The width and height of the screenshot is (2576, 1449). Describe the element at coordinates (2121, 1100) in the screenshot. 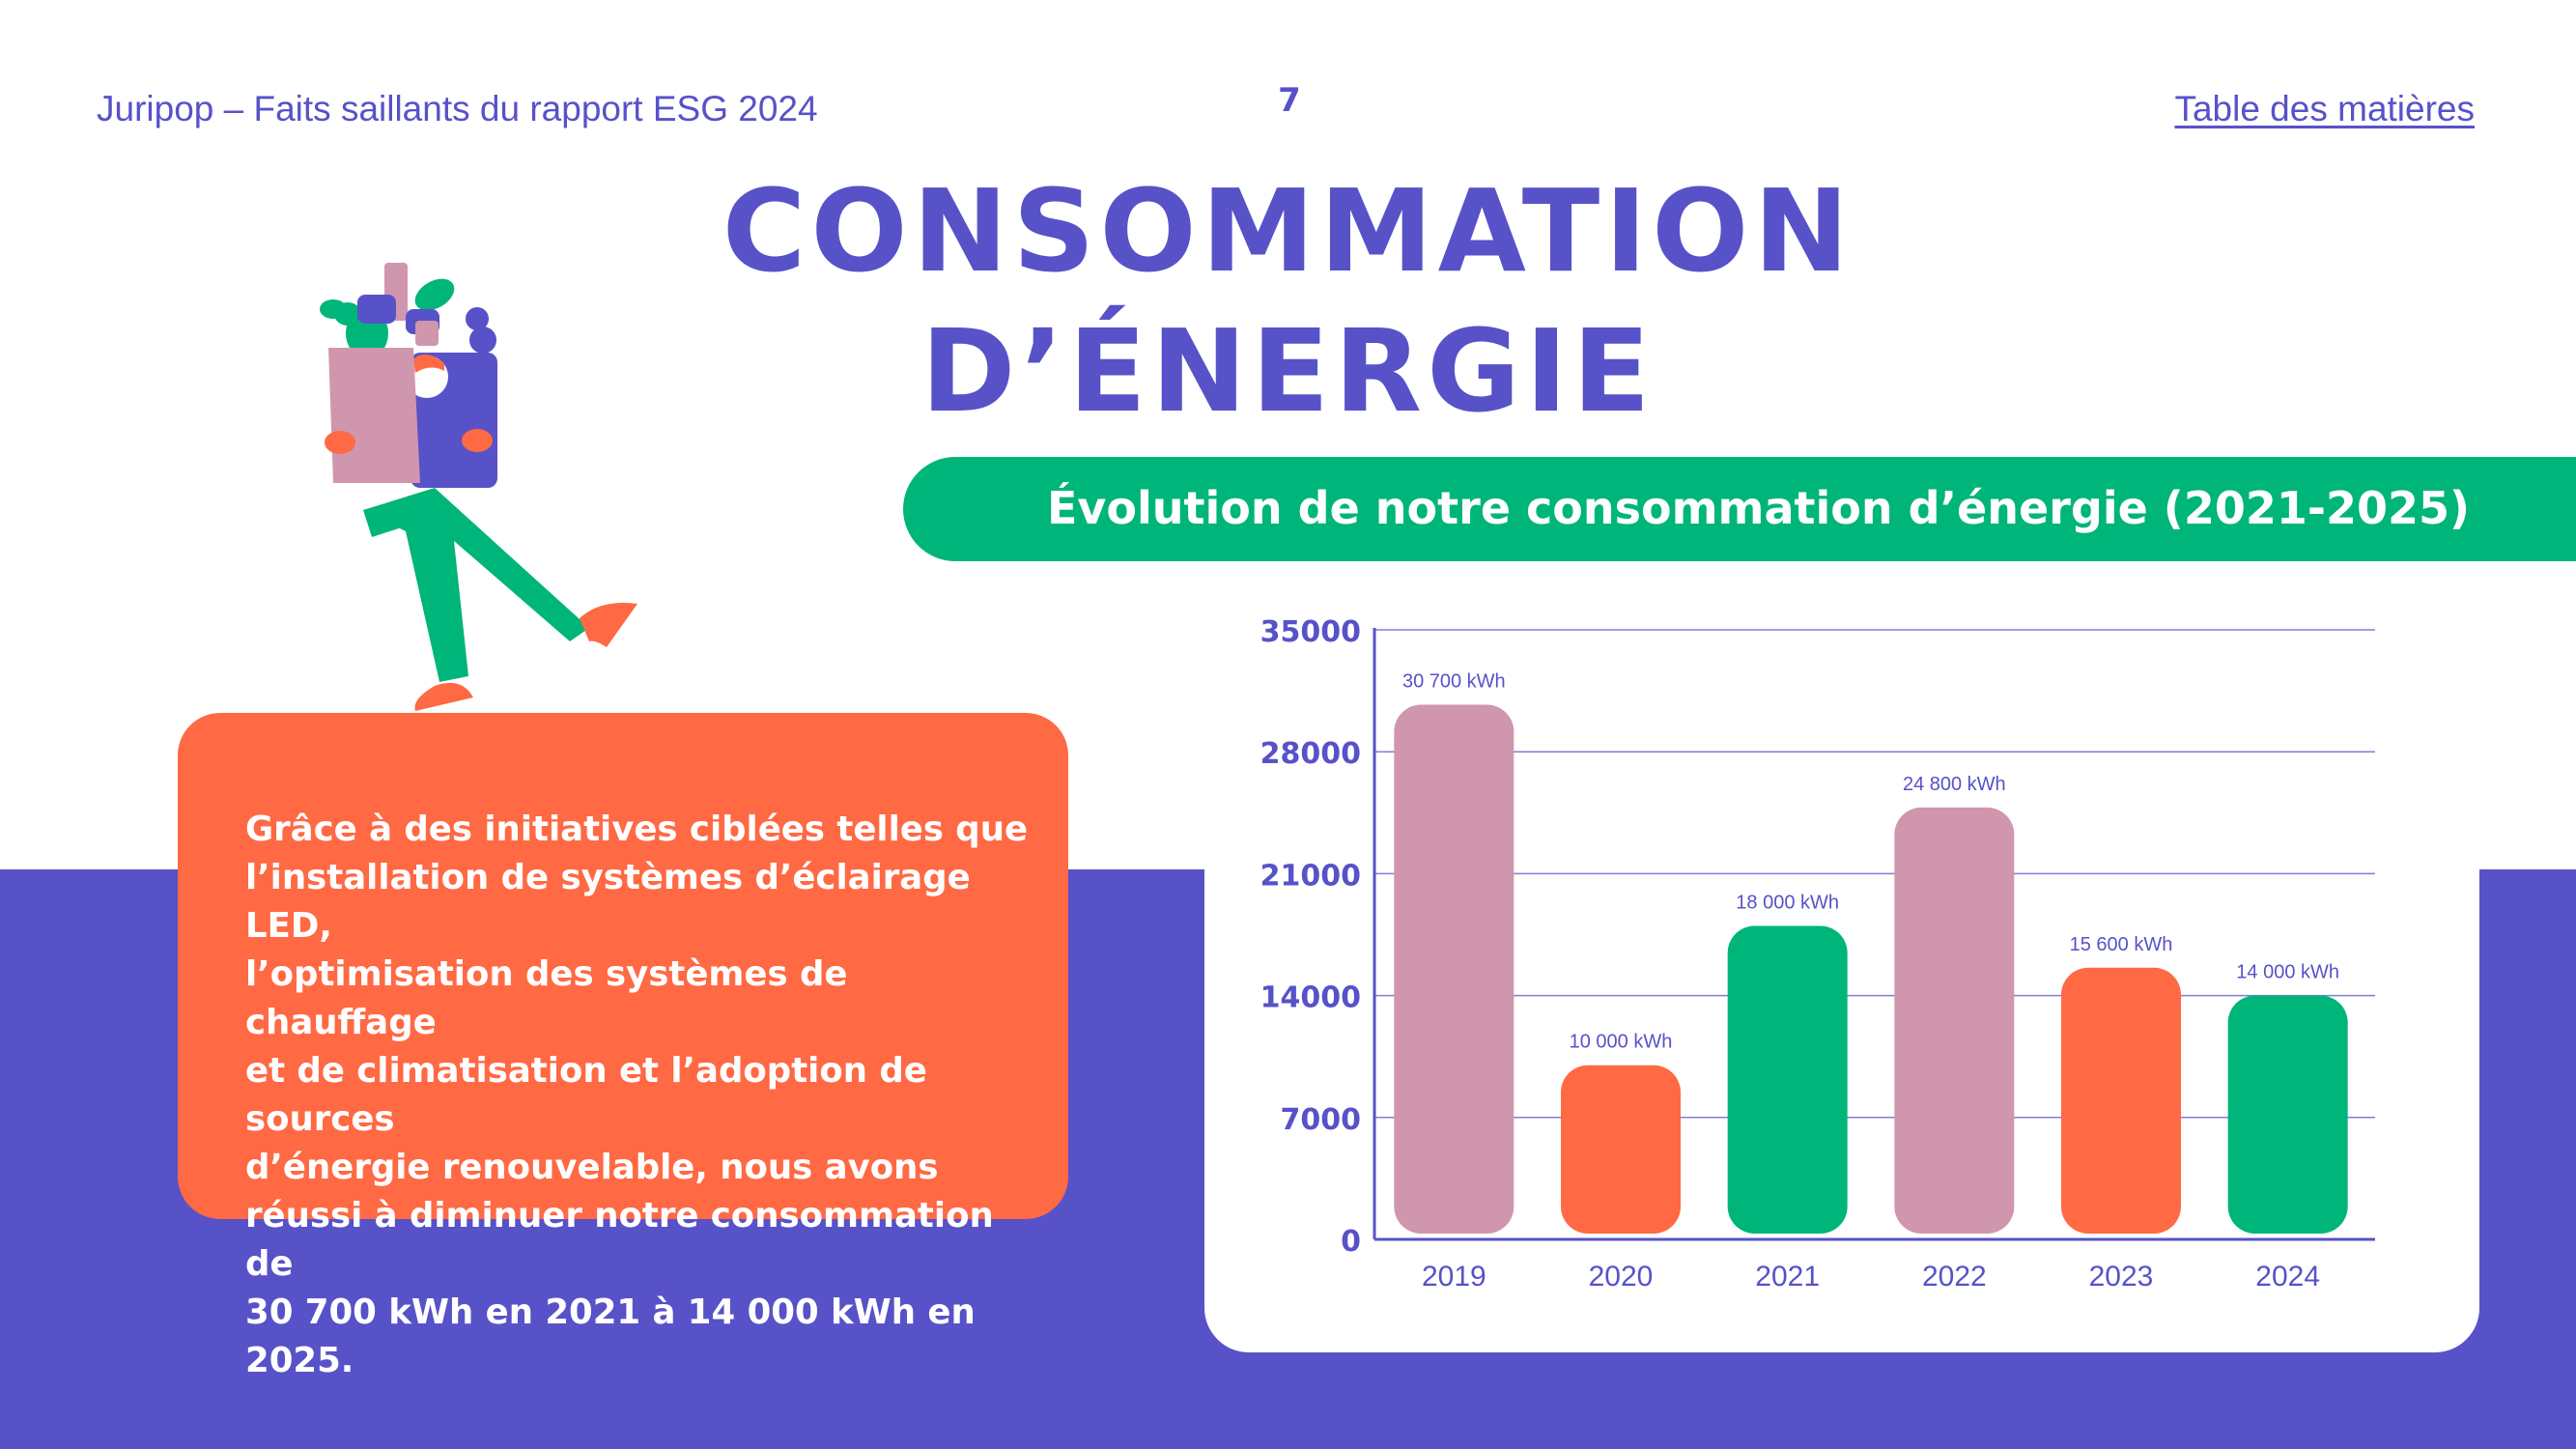

I see `bar-2023` at that location.